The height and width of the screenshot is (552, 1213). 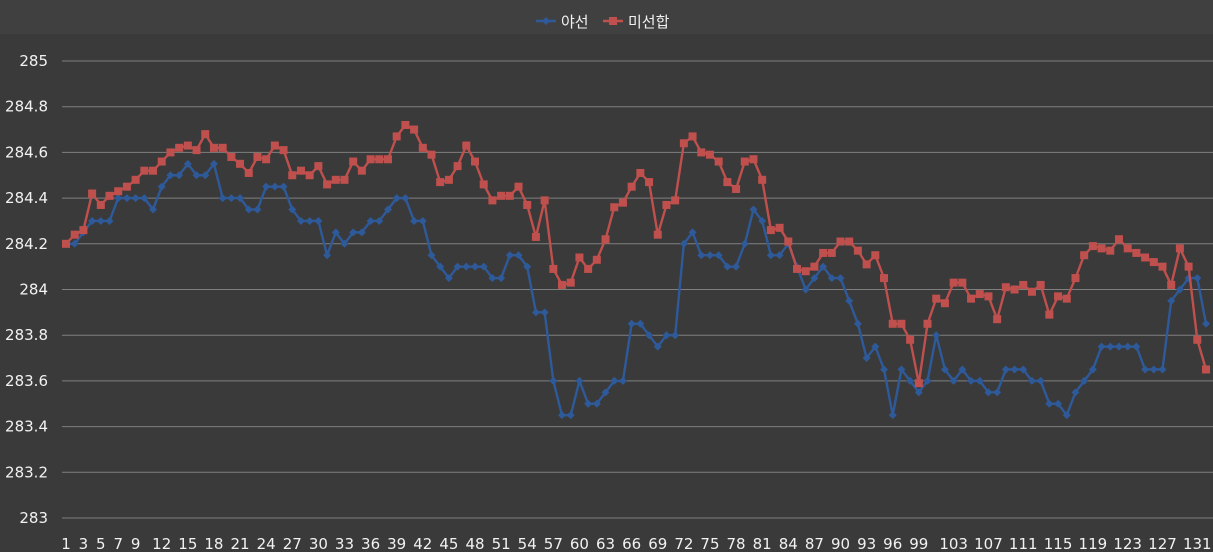 I want to click on y-tick-label: 283.2, so click(x=26, y=472).